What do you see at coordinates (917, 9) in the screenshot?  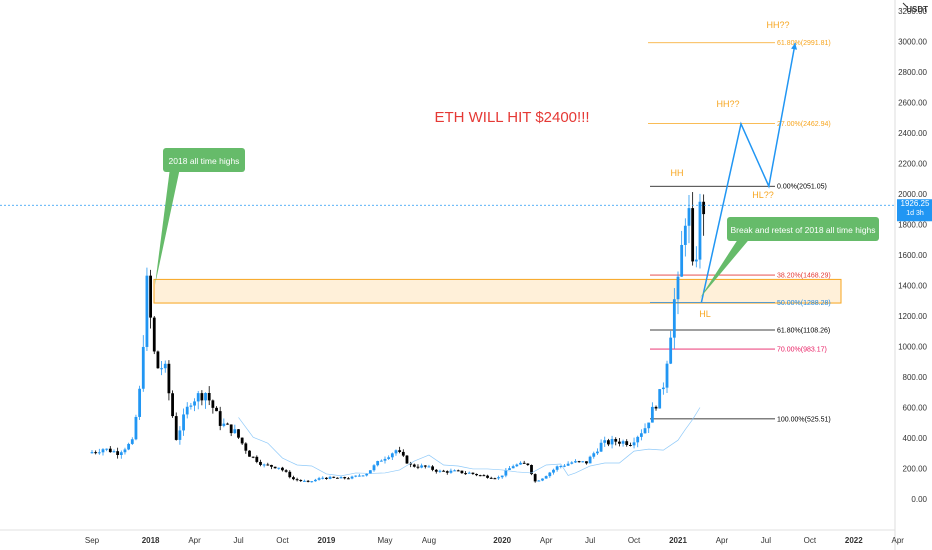 I see `currency-label: USDT` at bounding box center [917, 9].